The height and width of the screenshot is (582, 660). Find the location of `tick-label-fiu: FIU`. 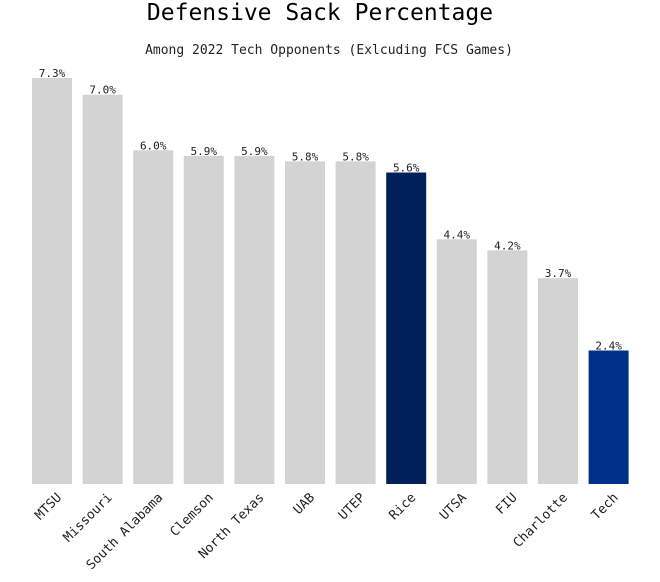

tick-label-fiu: FIU is located at coordinates (506, 503).